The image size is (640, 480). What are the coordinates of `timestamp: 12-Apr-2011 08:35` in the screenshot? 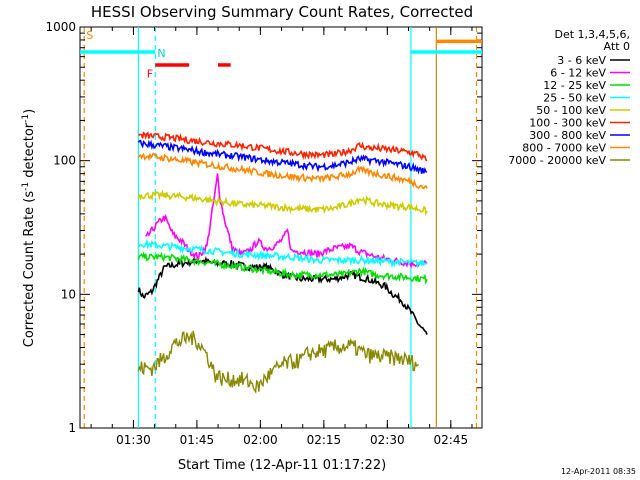 It's located at (598, 471).